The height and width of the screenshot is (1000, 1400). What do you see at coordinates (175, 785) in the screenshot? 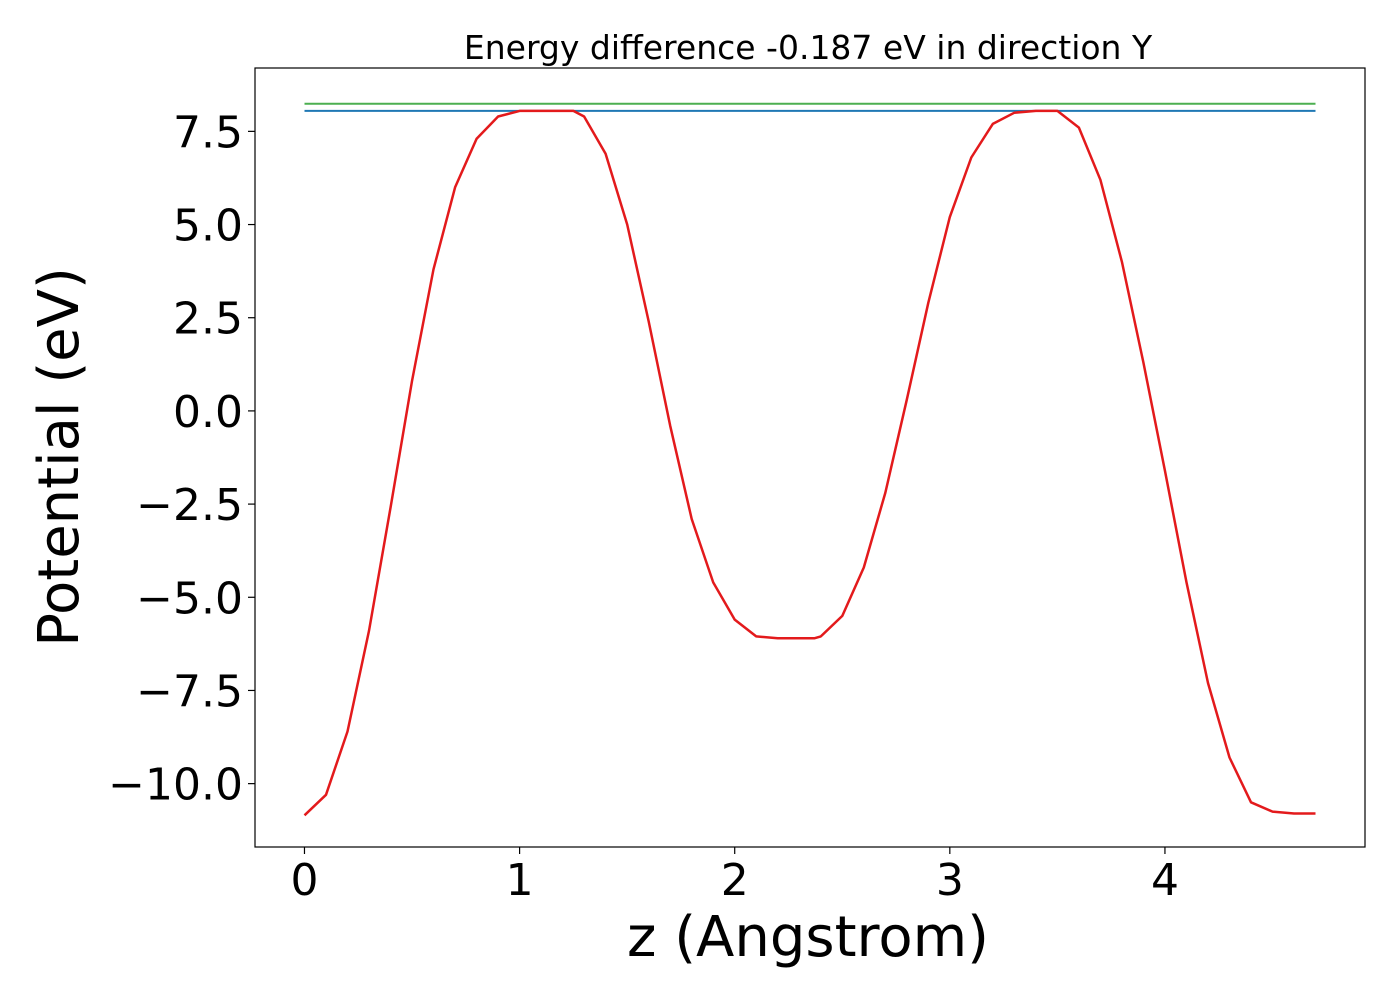
I see `y-tick-label: −10.0` at bounding box center [175, 785].